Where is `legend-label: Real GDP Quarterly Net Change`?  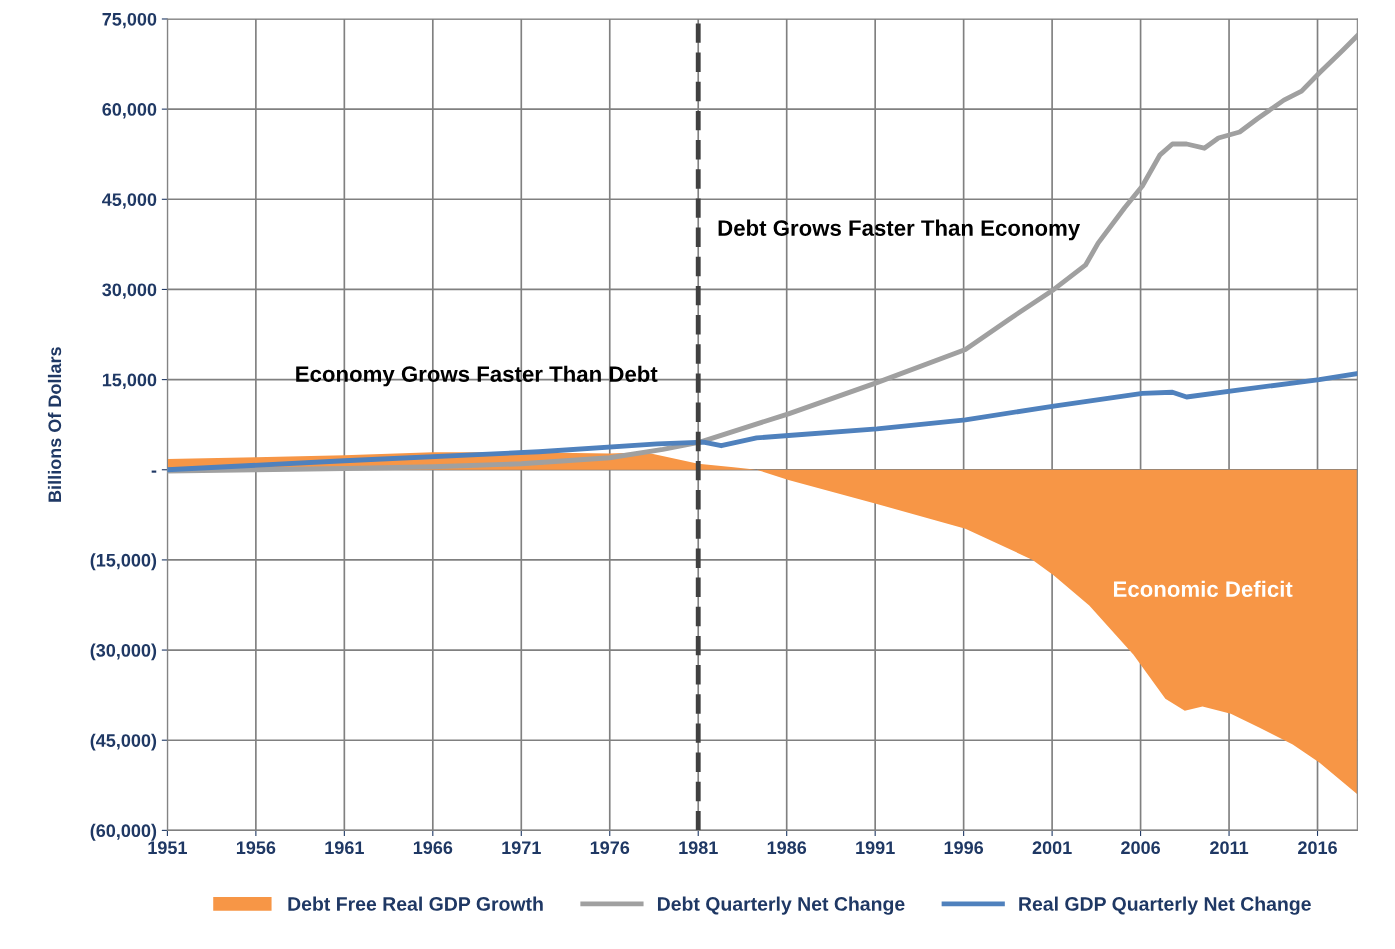 legend-label: Real GDP Quarterly Net Change is located at coordinates (1165, 905).